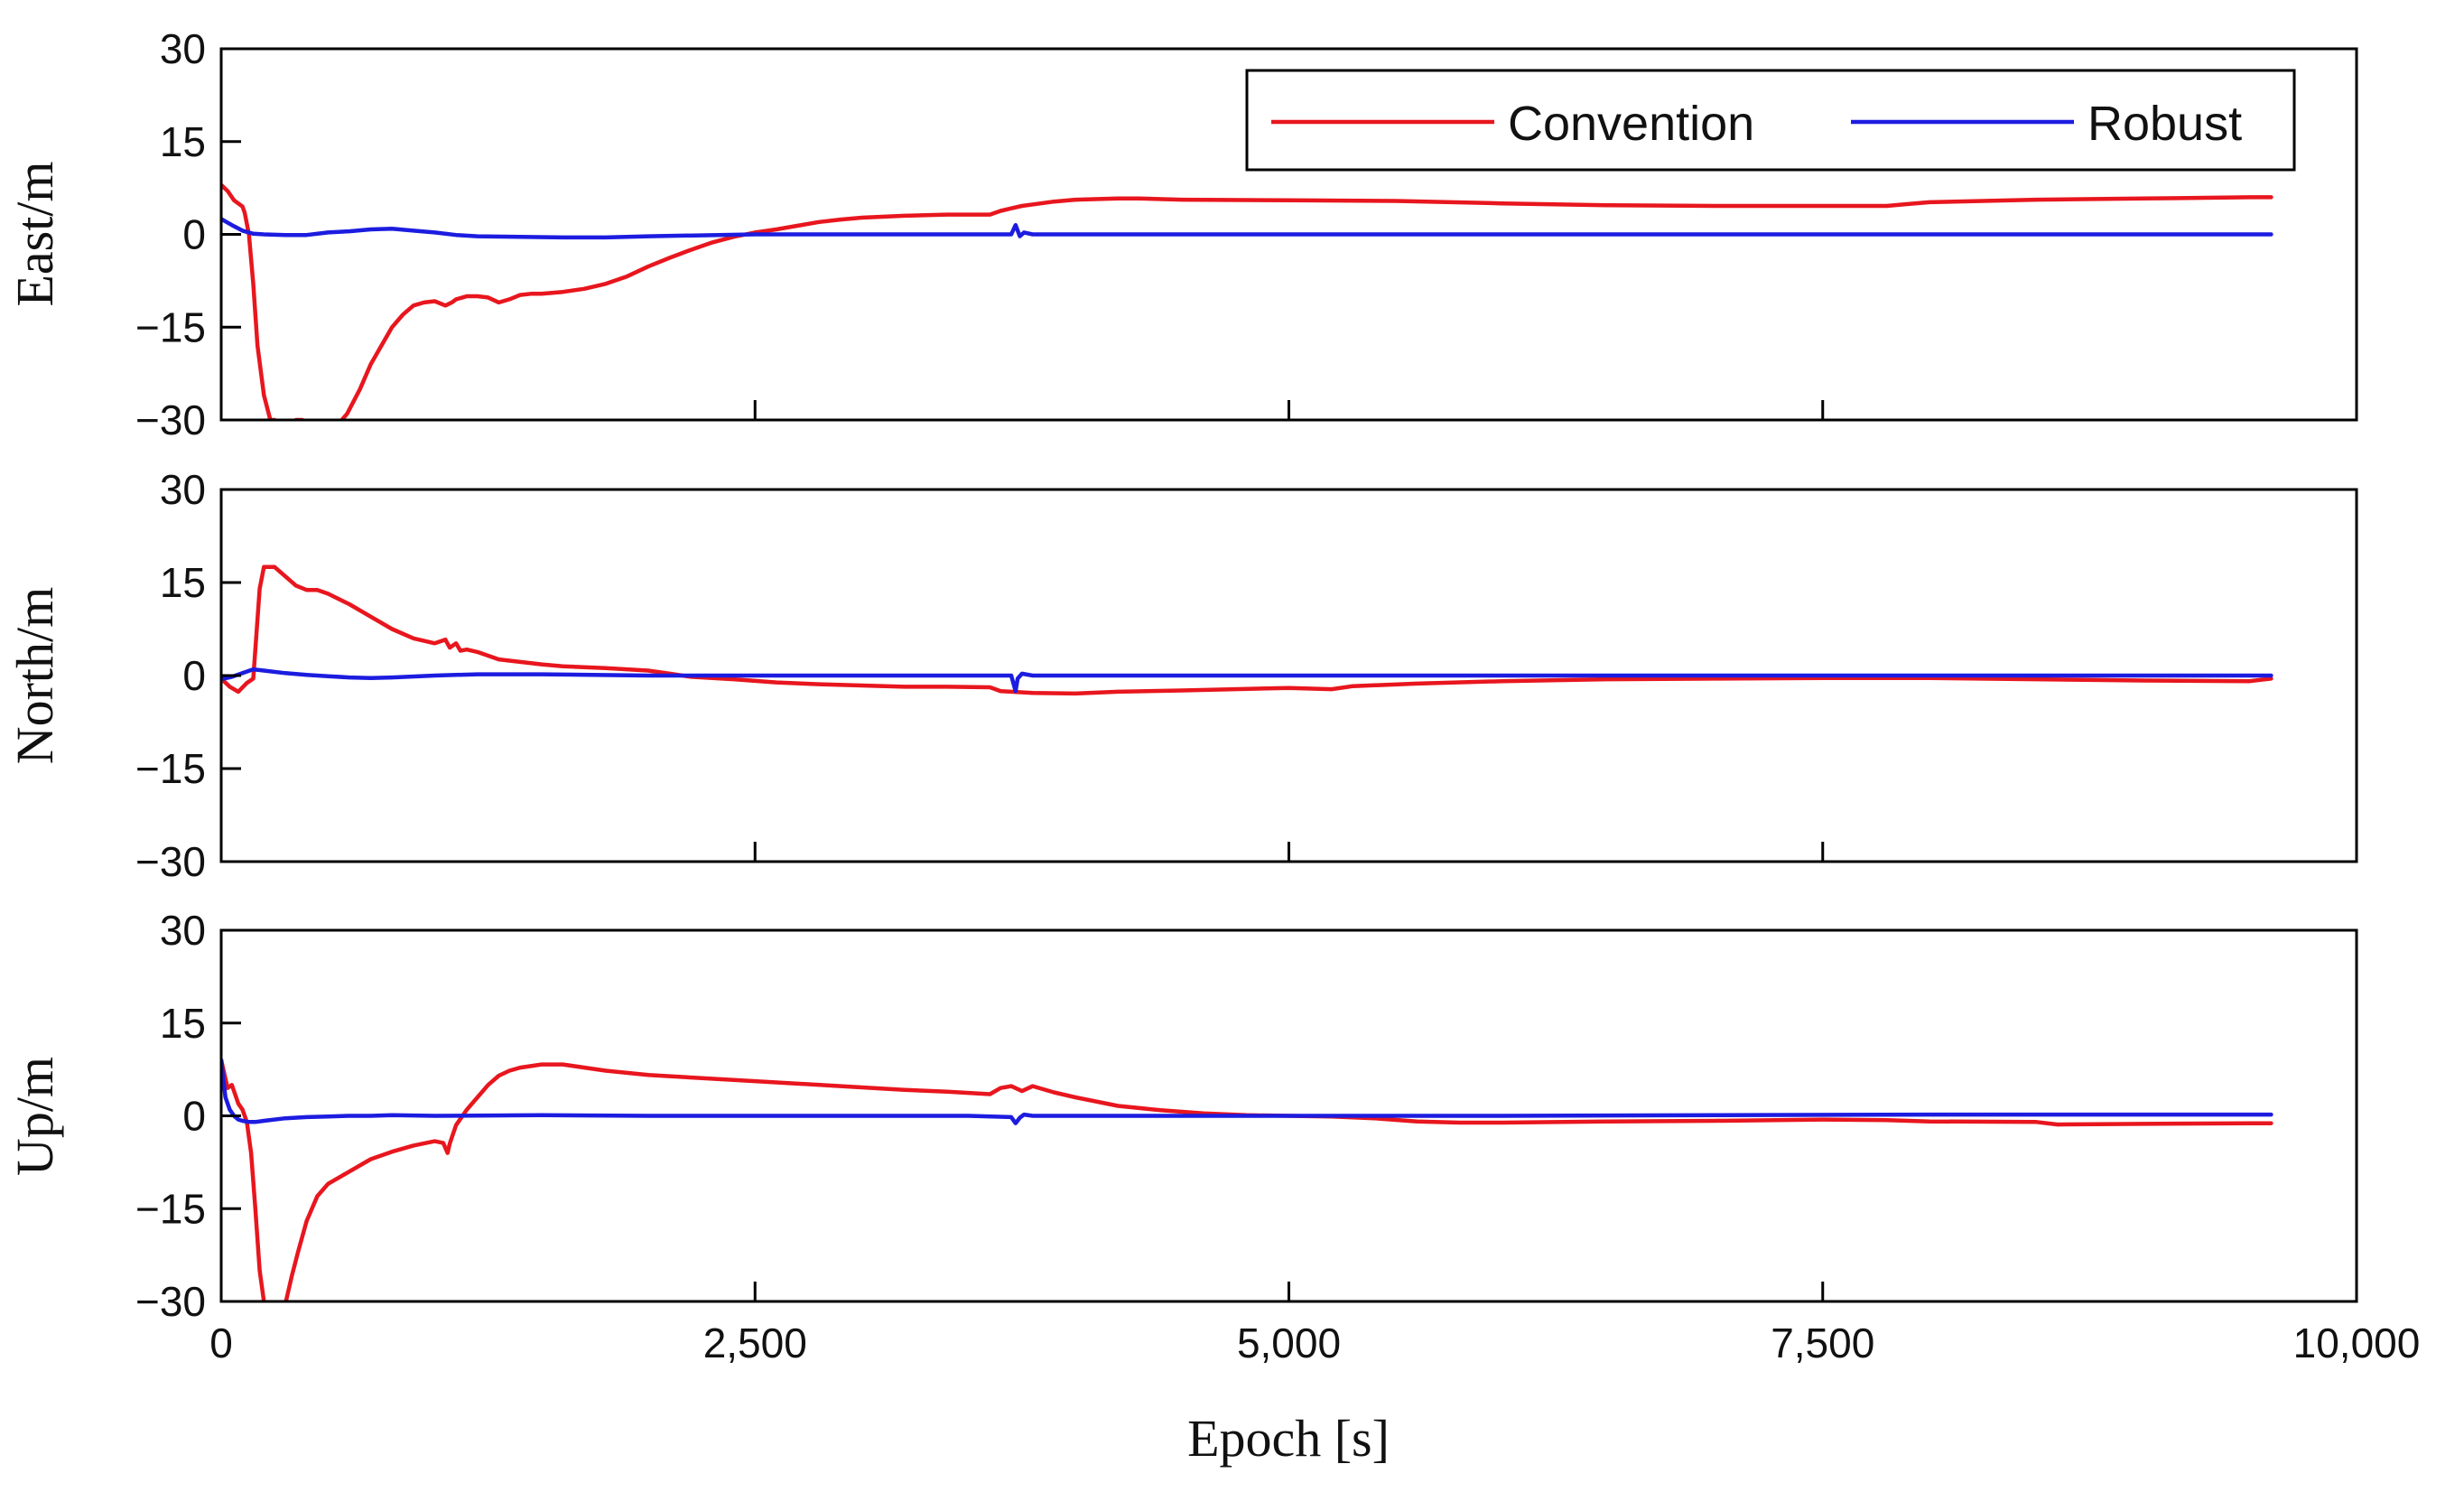 The image size is (2464, 1492). Describe the element at coordinates (1288, 1438) in the screenshot. I see `x-axis-label: Epoch [s]` at that location.